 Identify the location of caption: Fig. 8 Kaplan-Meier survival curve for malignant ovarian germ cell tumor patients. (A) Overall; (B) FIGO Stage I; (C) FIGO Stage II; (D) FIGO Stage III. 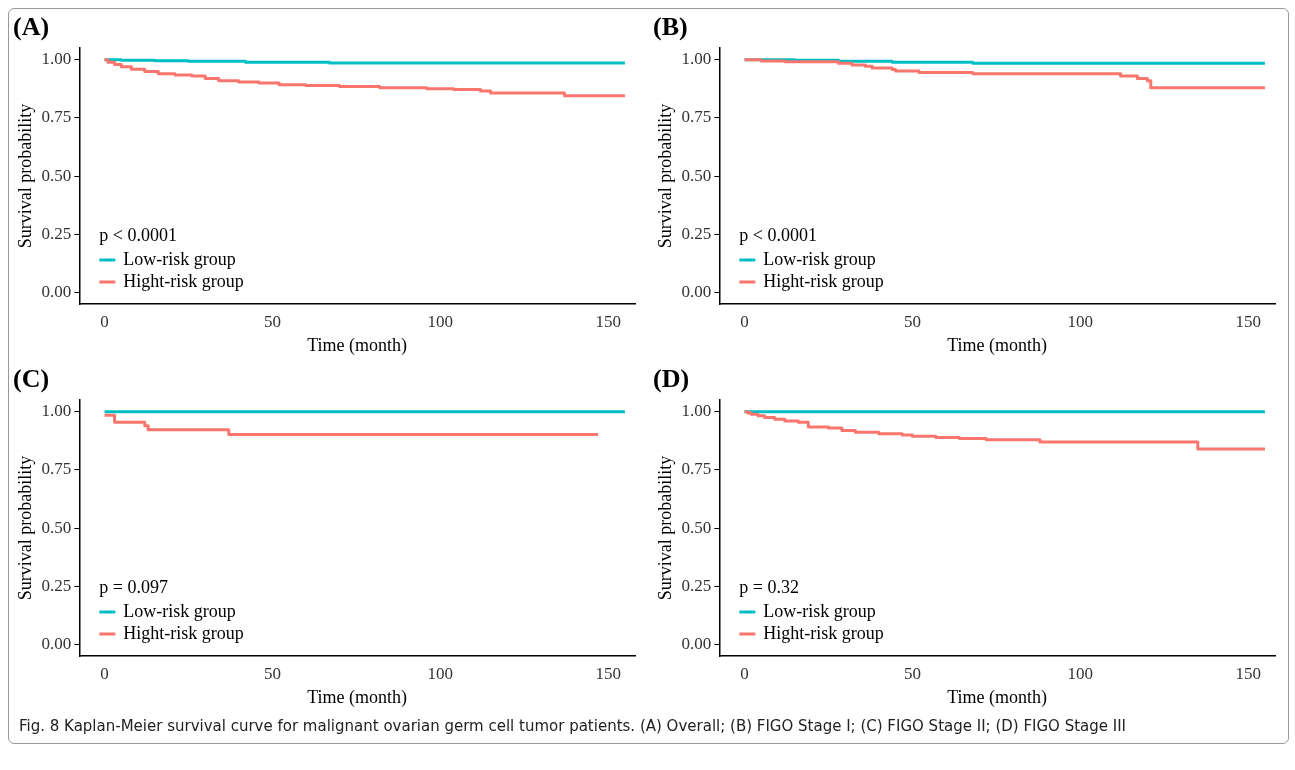
(573, 726).